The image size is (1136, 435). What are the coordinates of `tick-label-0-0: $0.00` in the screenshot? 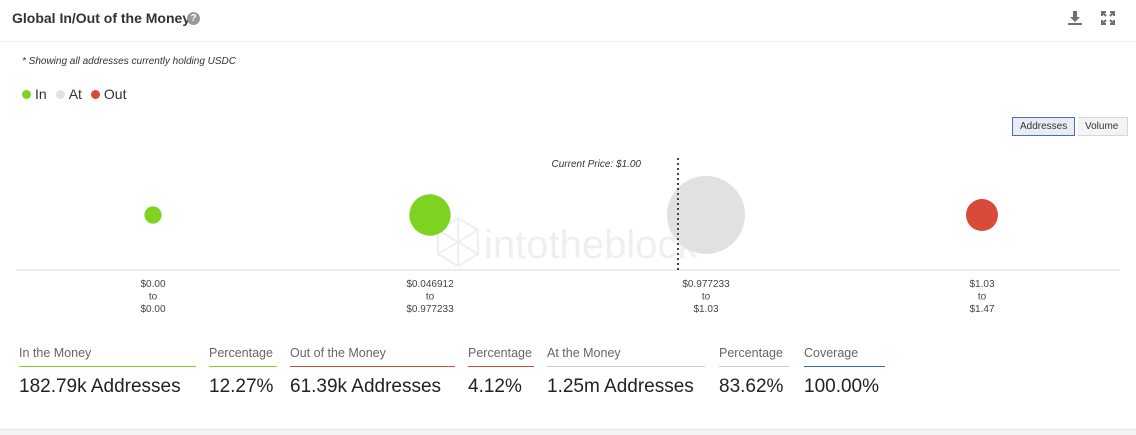 It's located at (152, 284).